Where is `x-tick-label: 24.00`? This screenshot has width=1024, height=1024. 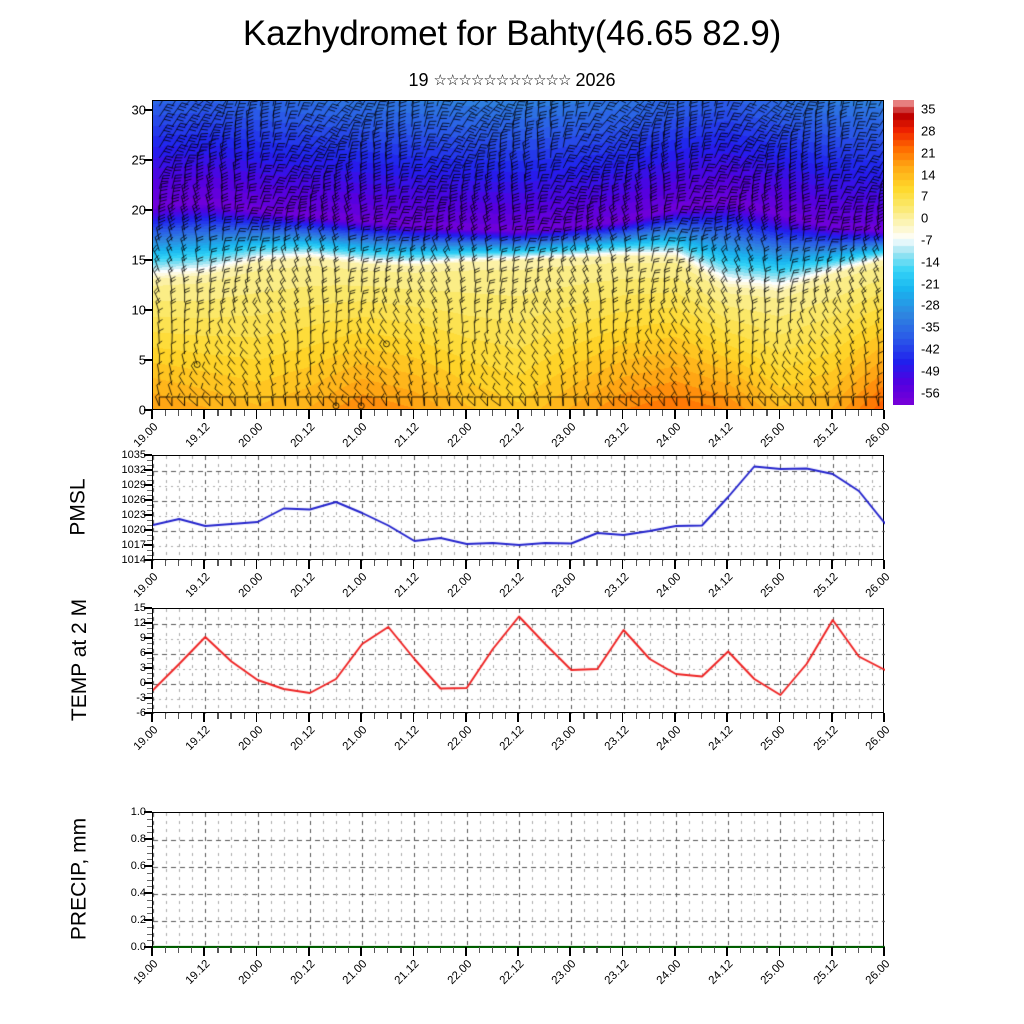
x-tick-label: 24.00 is located at coordinates (669, 972).